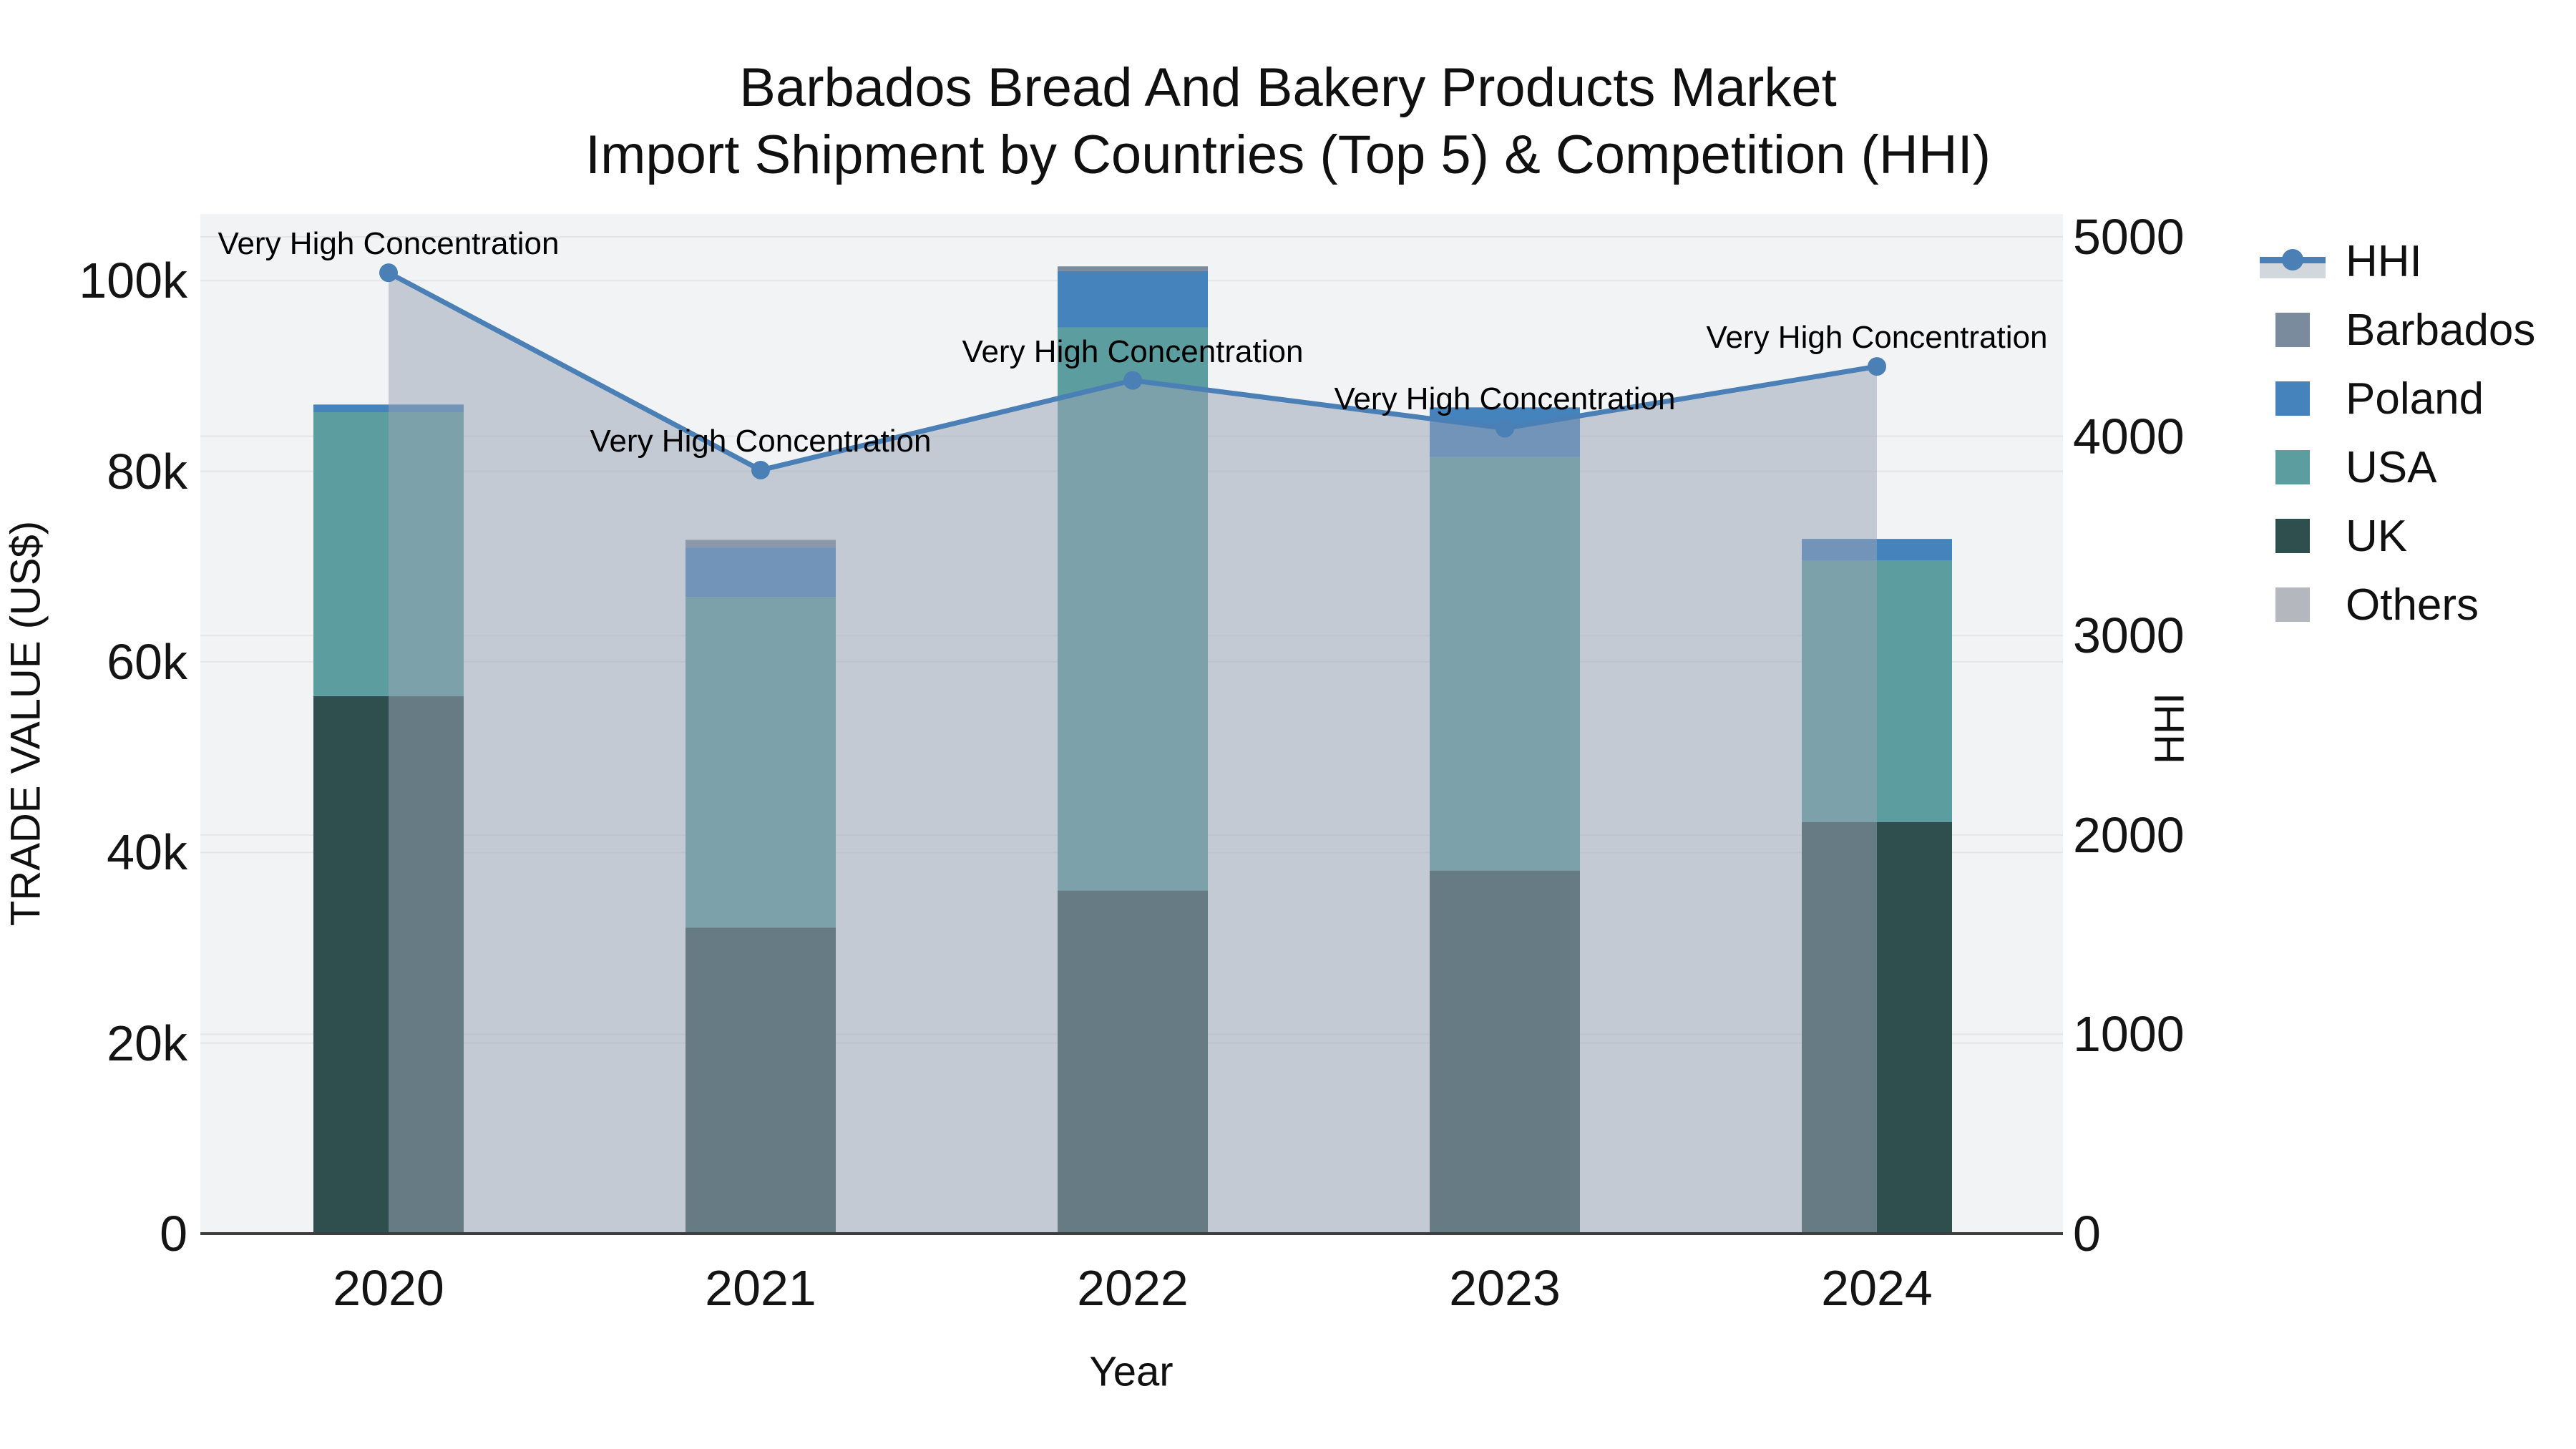  What do you see at coordinates (2341, 261) in the screenshot?
I see `legend-item-hhi: HHI` at bounding box center [2341, 261].